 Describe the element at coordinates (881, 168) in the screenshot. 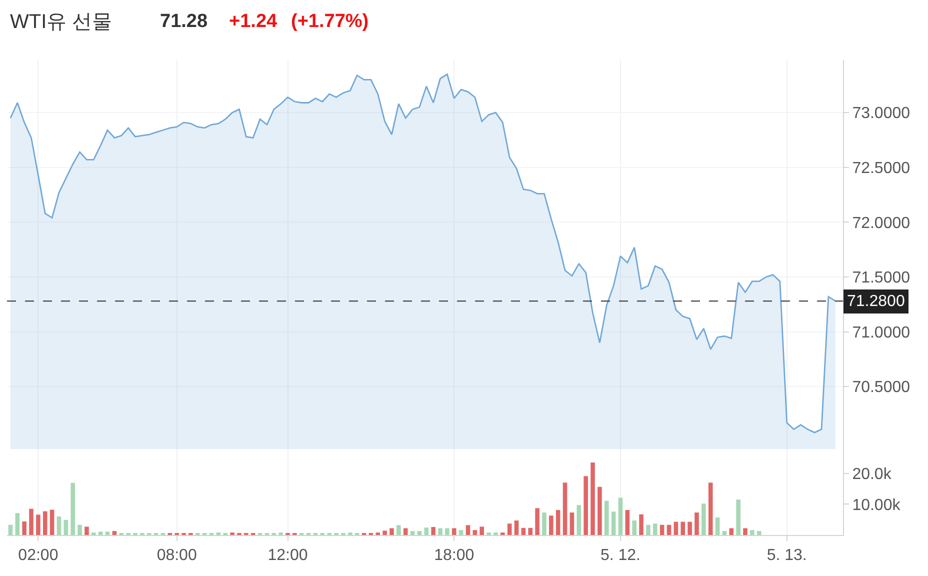

I see `y-tick-label: 72.5000` at that location.